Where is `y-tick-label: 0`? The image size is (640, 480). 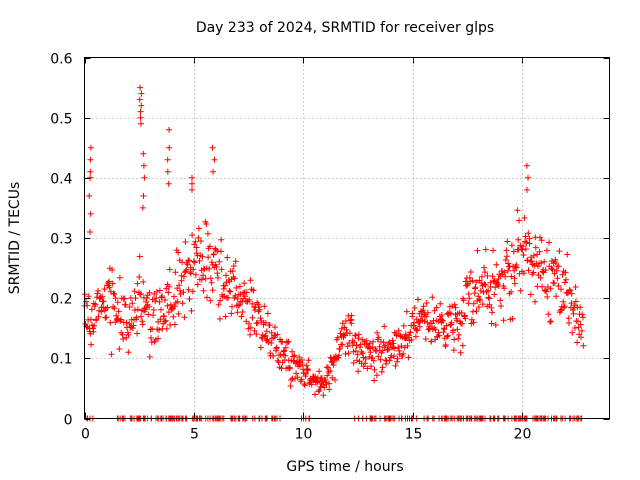 y-tick-label: 0 is located at coordinates (68, 421).